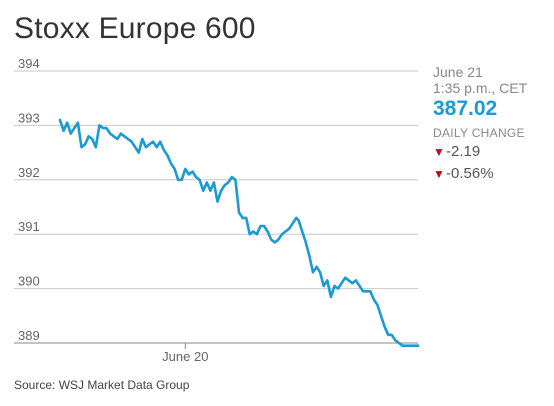  Describe the element at coordinates (470, 173) in the screenshot. I see `change-percent-value: -0.56%` at that location.